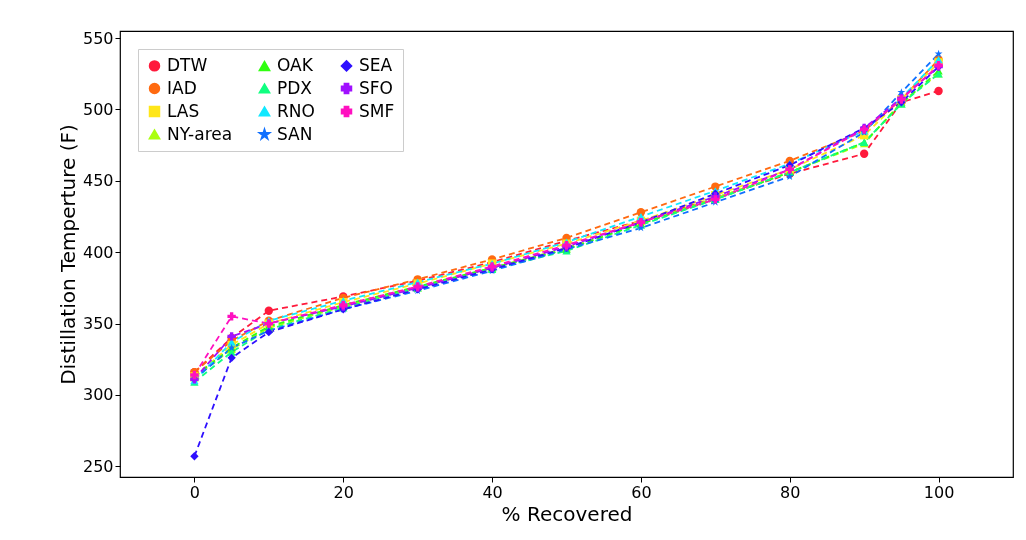  What do you see at coordinates (200, 133) in the screenshot?
I see `legend-label: NY-area` at bounding box center [200, 133].